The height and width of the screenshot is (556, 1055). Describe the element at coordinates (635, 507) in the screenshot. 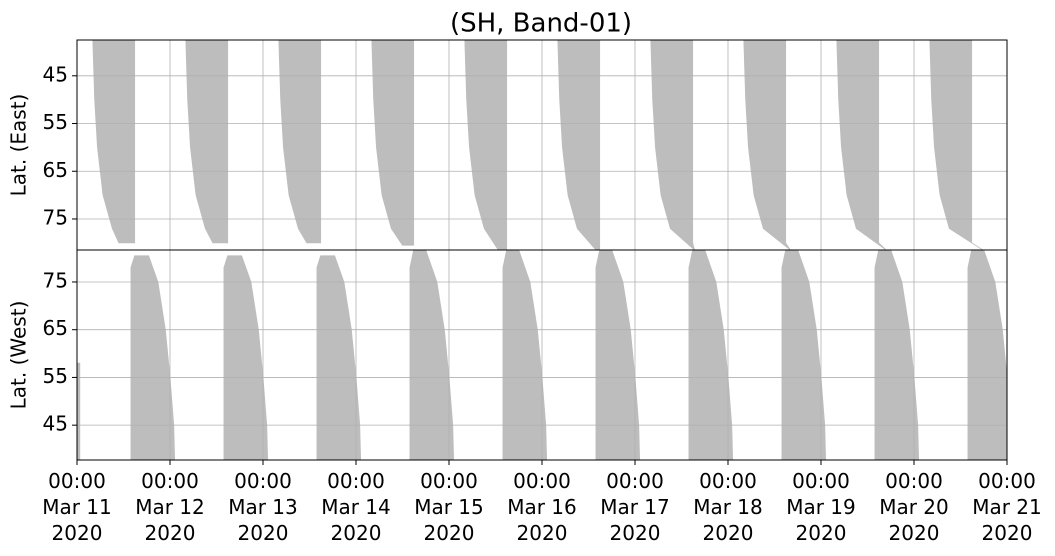

I see `x-tick-label: 00:00 Mar 17 2020` at that location.